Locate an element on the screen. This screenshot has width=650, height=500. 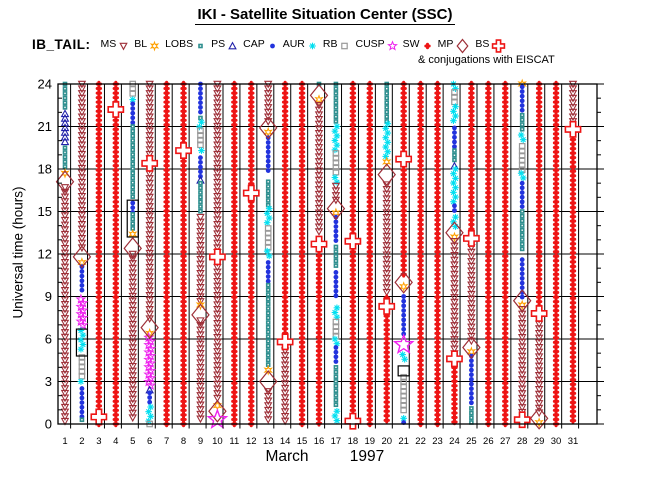
legend-label-lobs: LOBS is located at coordinates (179, 44).